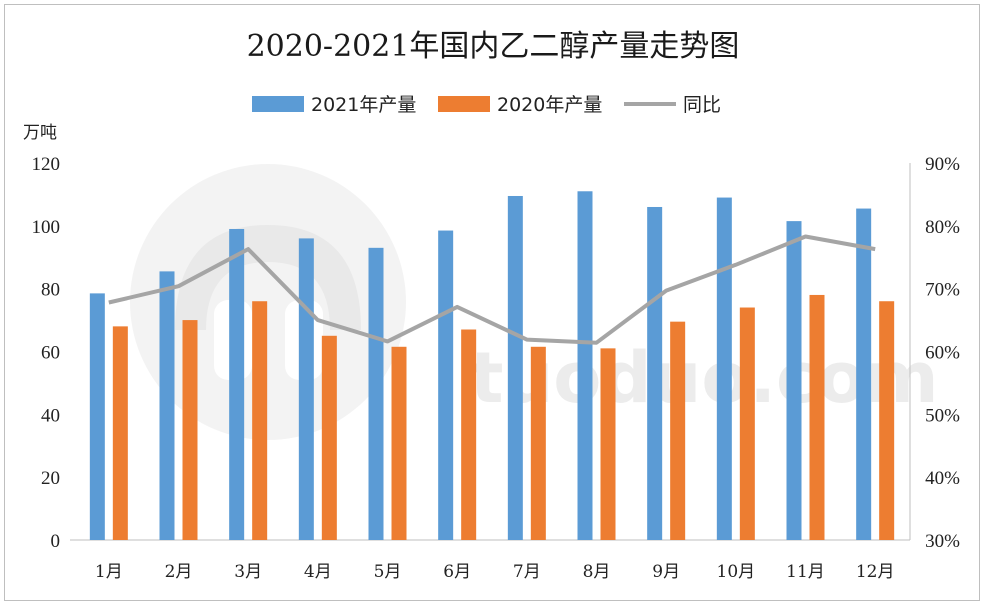 The width and height of the screenshot is (986, 607). What do you see at coordinates (457, 572) in the screenshot?
I see `x-category-label: 6月` at bounding box center [457, 572].